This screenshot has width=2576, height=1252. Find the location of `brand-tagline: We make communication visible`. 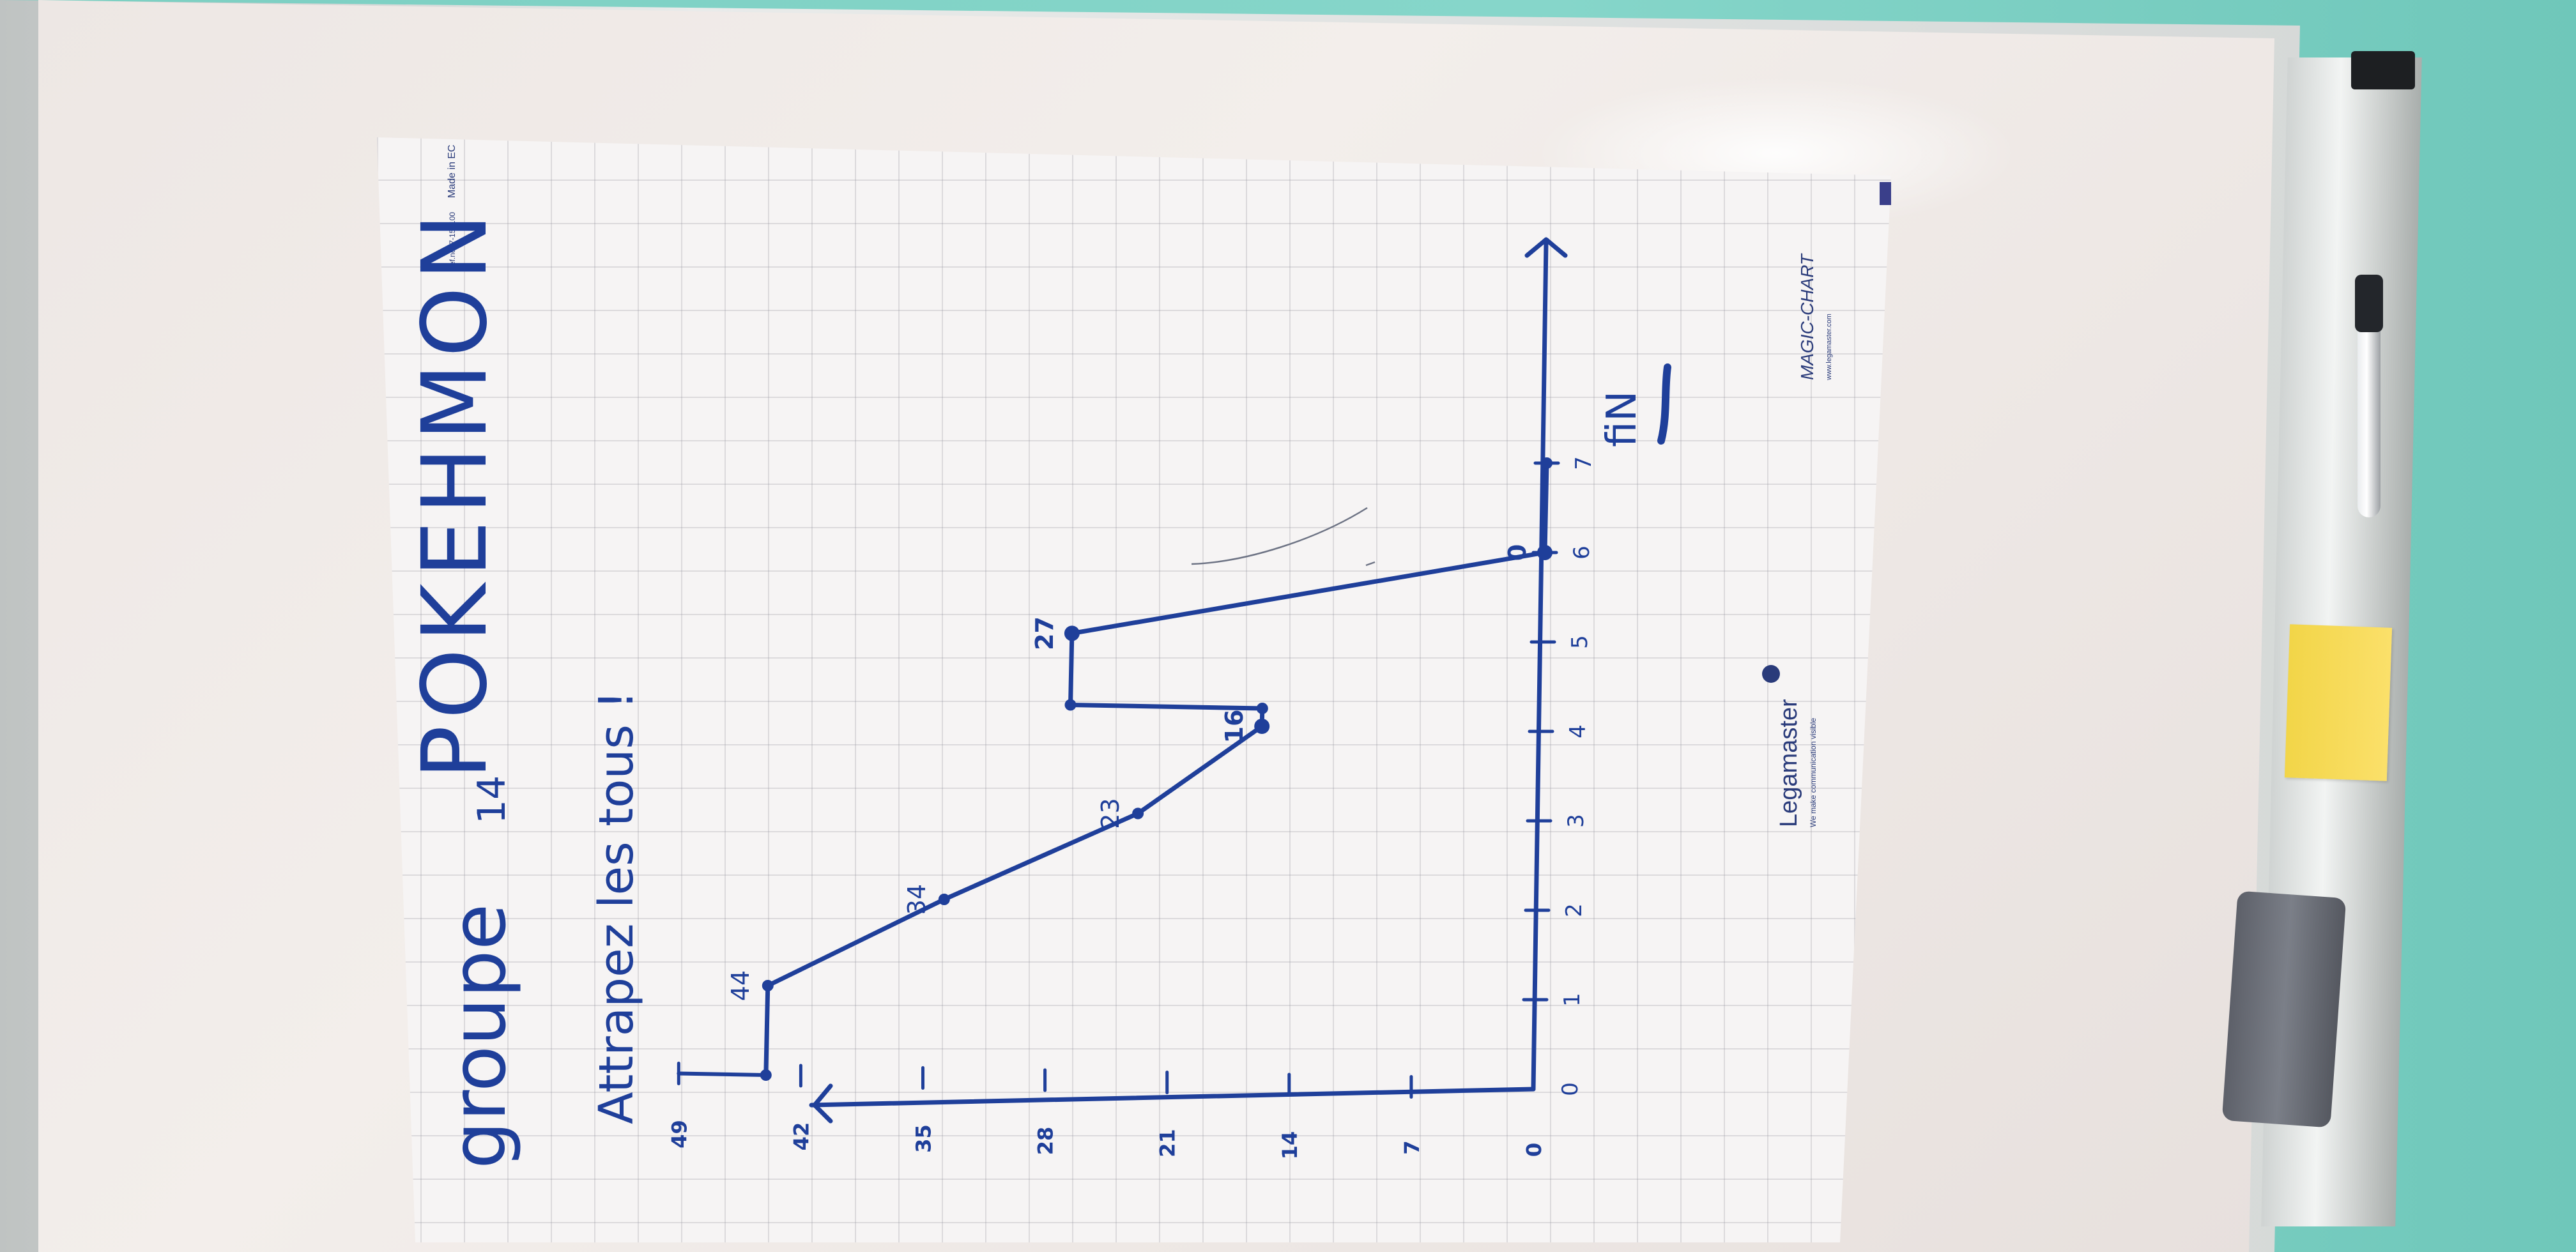

brand-tagline: We make communication visible is located at coordinates (1813, 772).